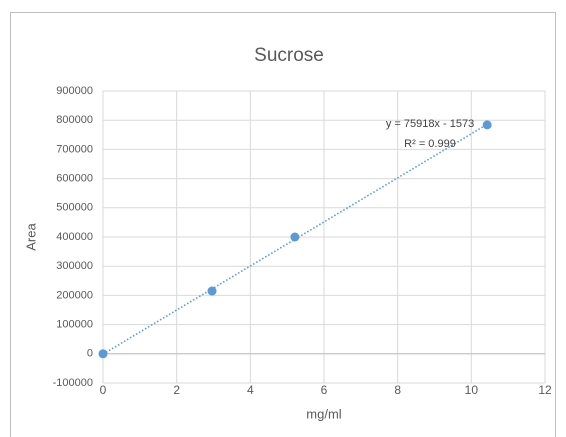 The height and width of the screenshot is (437, 566). I want to click on trendline-r-squared: R² = 0.999, so click(430, 144).